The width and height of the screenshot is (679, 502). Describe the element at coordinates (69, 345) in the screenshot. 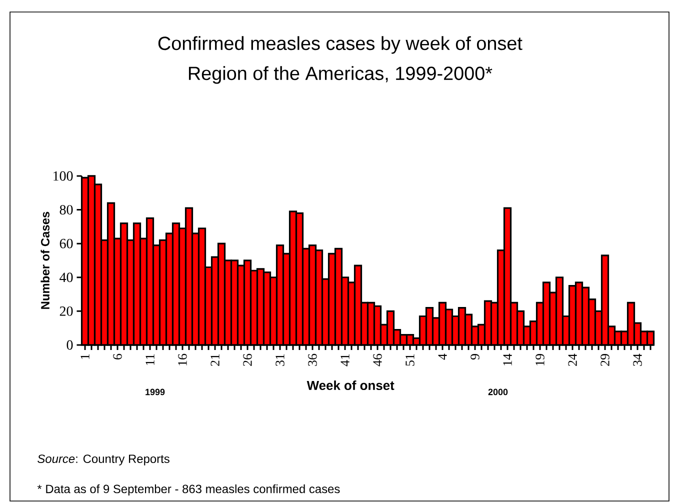

I see `y-tick-label: 0` at that location.